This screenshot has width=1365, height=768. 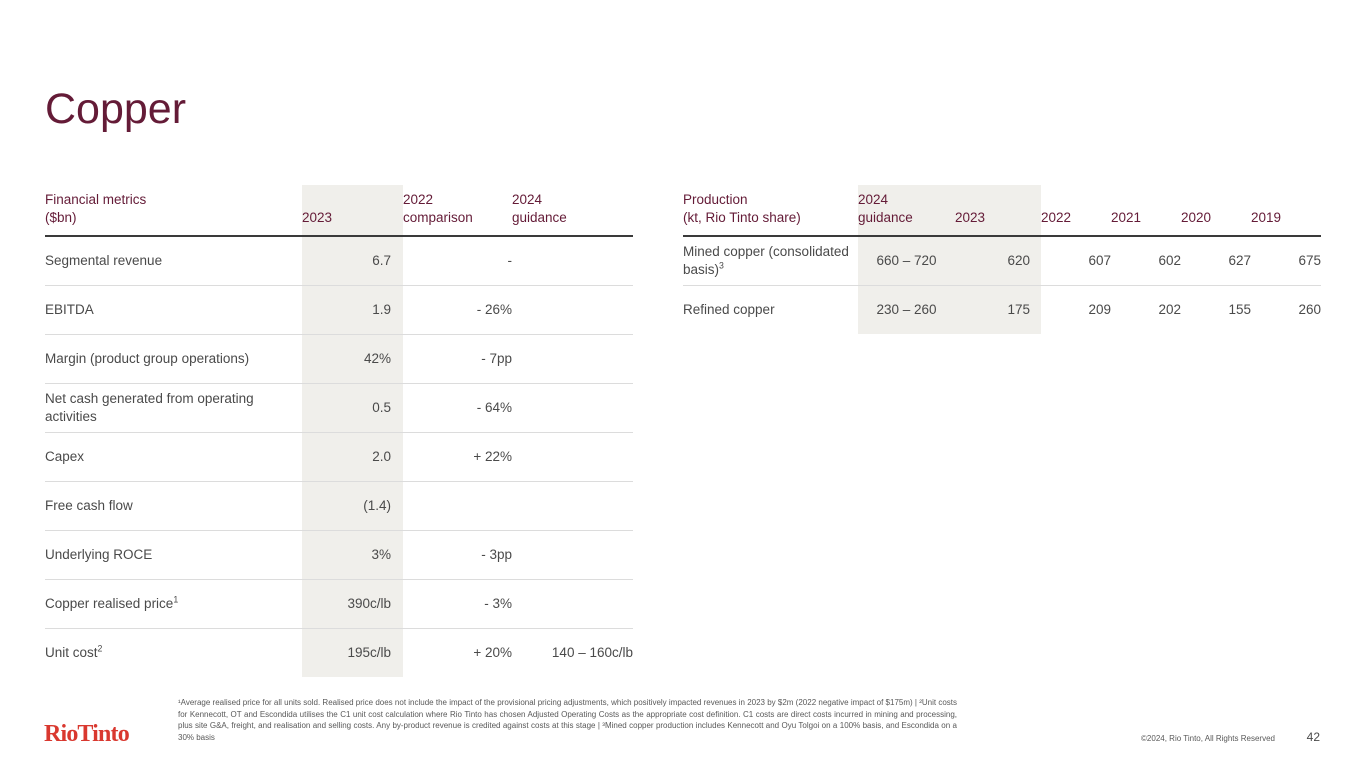 What do you see at coordinates (352, 555) in the screenshot?
I see `metric-2023-value: 3%` at bounding box center [352, 555].